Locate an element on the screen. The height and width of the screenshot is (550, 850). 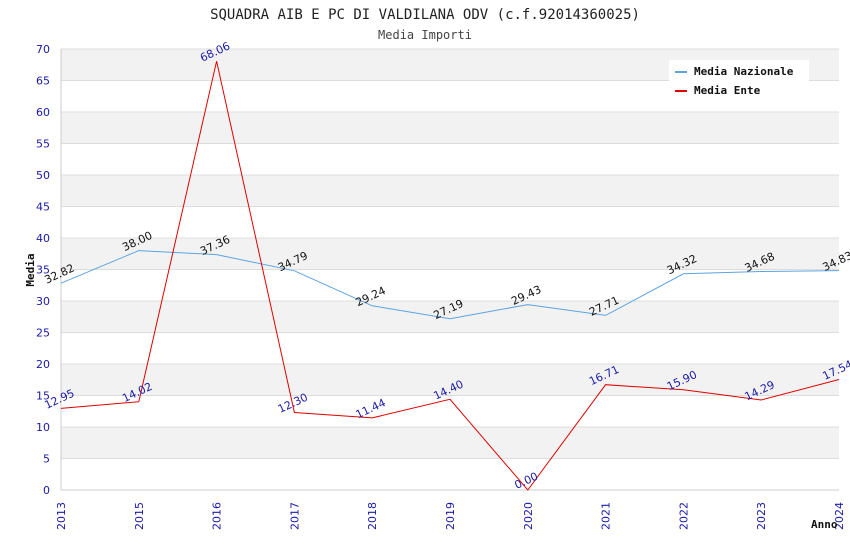
chart-subtitle: Media Importi is located at coordinates (425, 35).